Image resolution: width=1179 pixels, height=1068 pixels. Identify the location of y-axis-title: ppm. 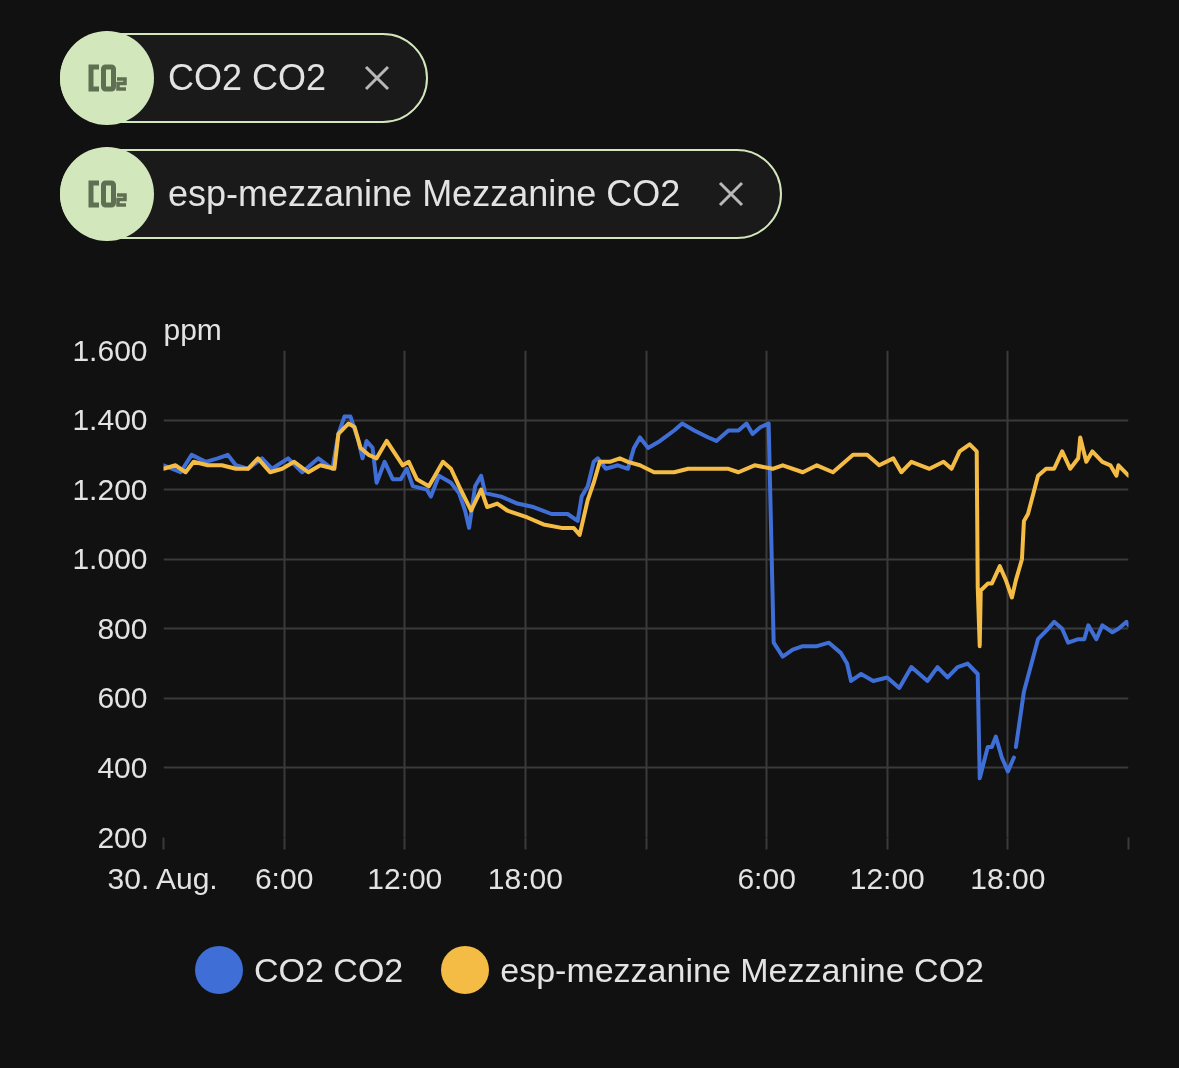
(192, 329).